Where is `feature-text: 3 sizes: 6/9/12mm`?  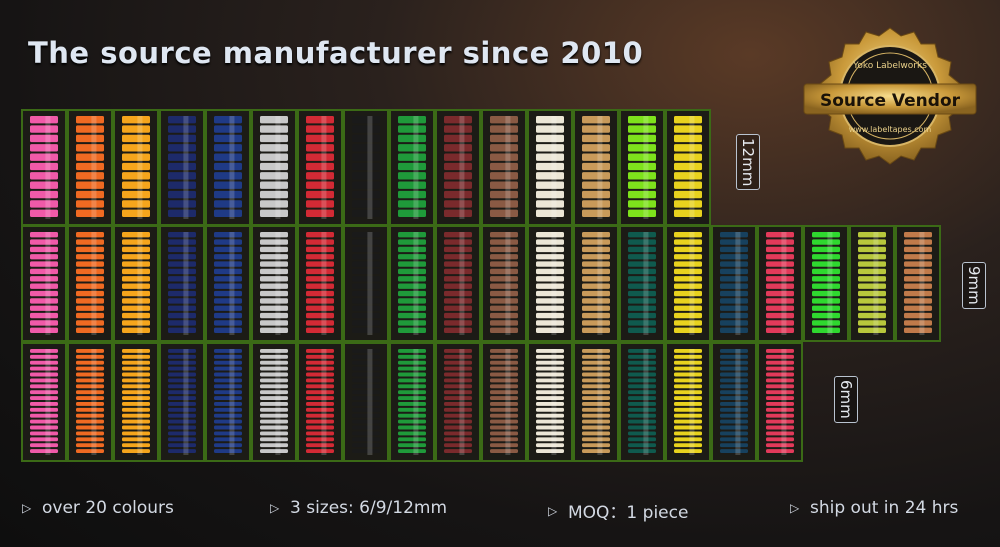
feature-text: 3 sizes: 6/9/12mm is located at coordinates (369, 508).